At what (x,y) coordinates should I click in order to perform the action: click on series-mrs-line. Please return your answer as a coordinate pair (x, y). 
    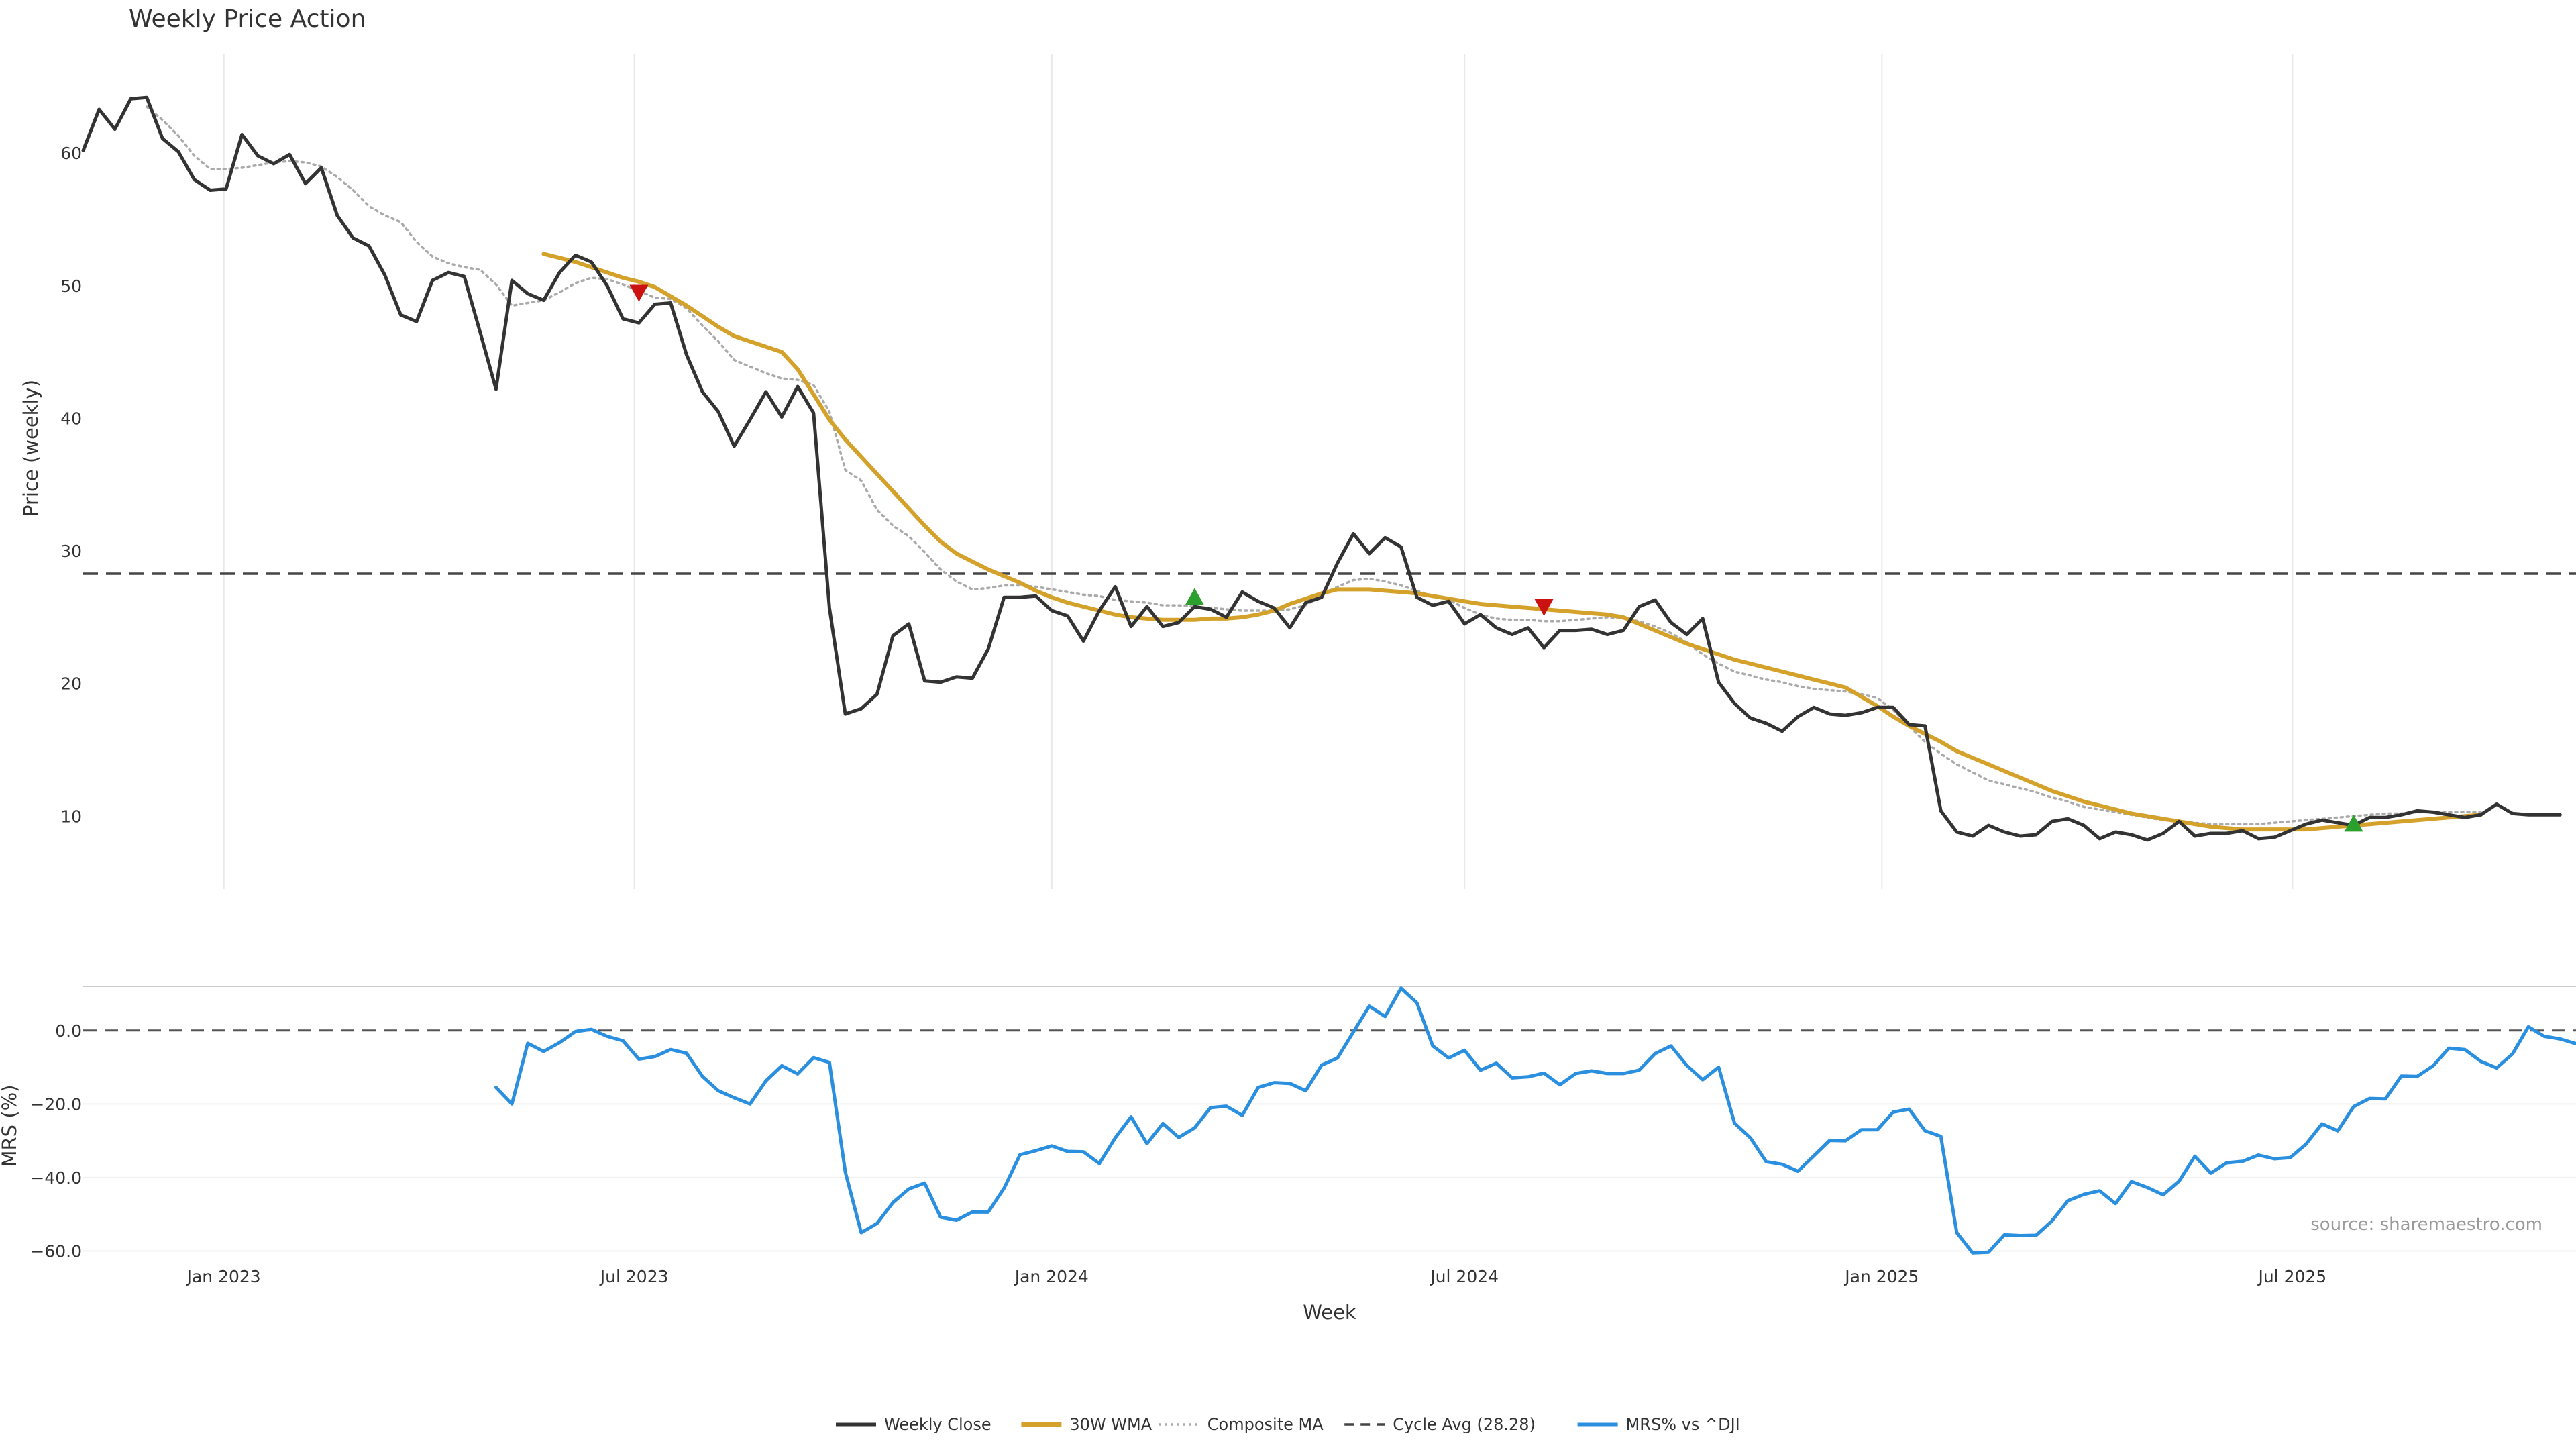
    Looking at the image, I should click on (1535, 1121).